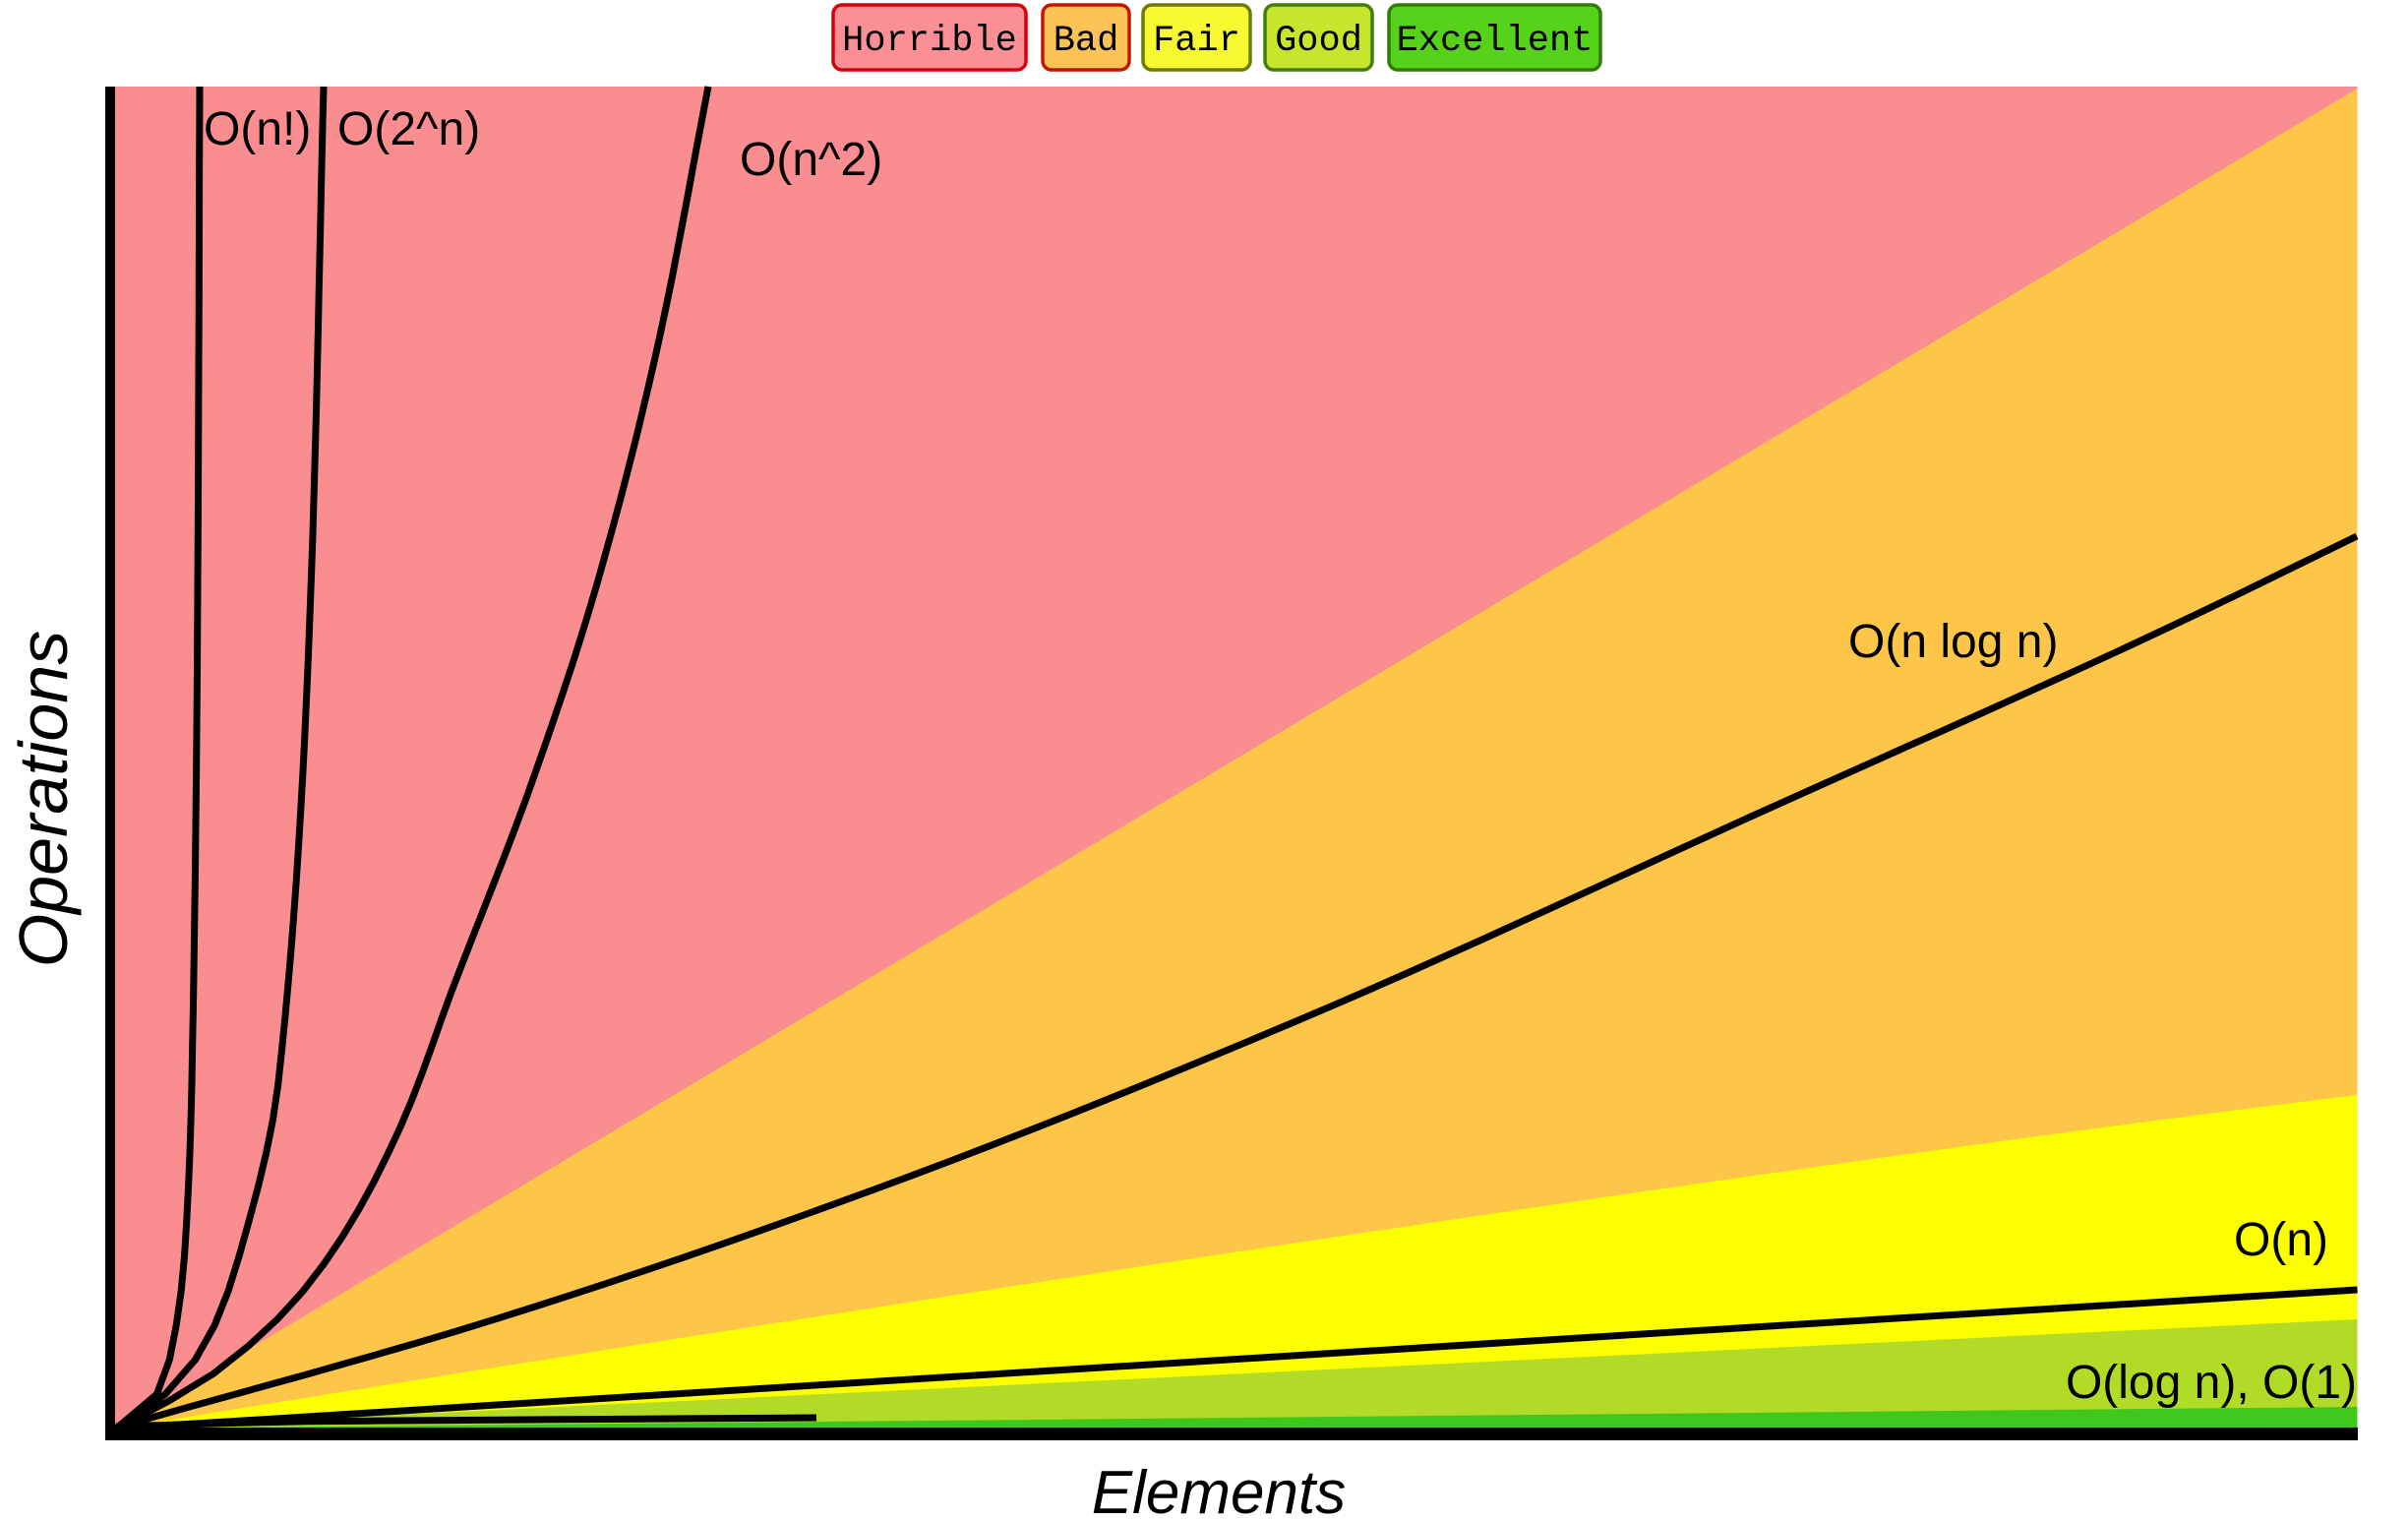 Image resolution: width=2408 pixels, height=1521 pixels. What do you see at coordinates (2211, 1383) in the screenshot?
I see `svg-text: O(log n), O(1)` at bounding box center [2211, 1383].